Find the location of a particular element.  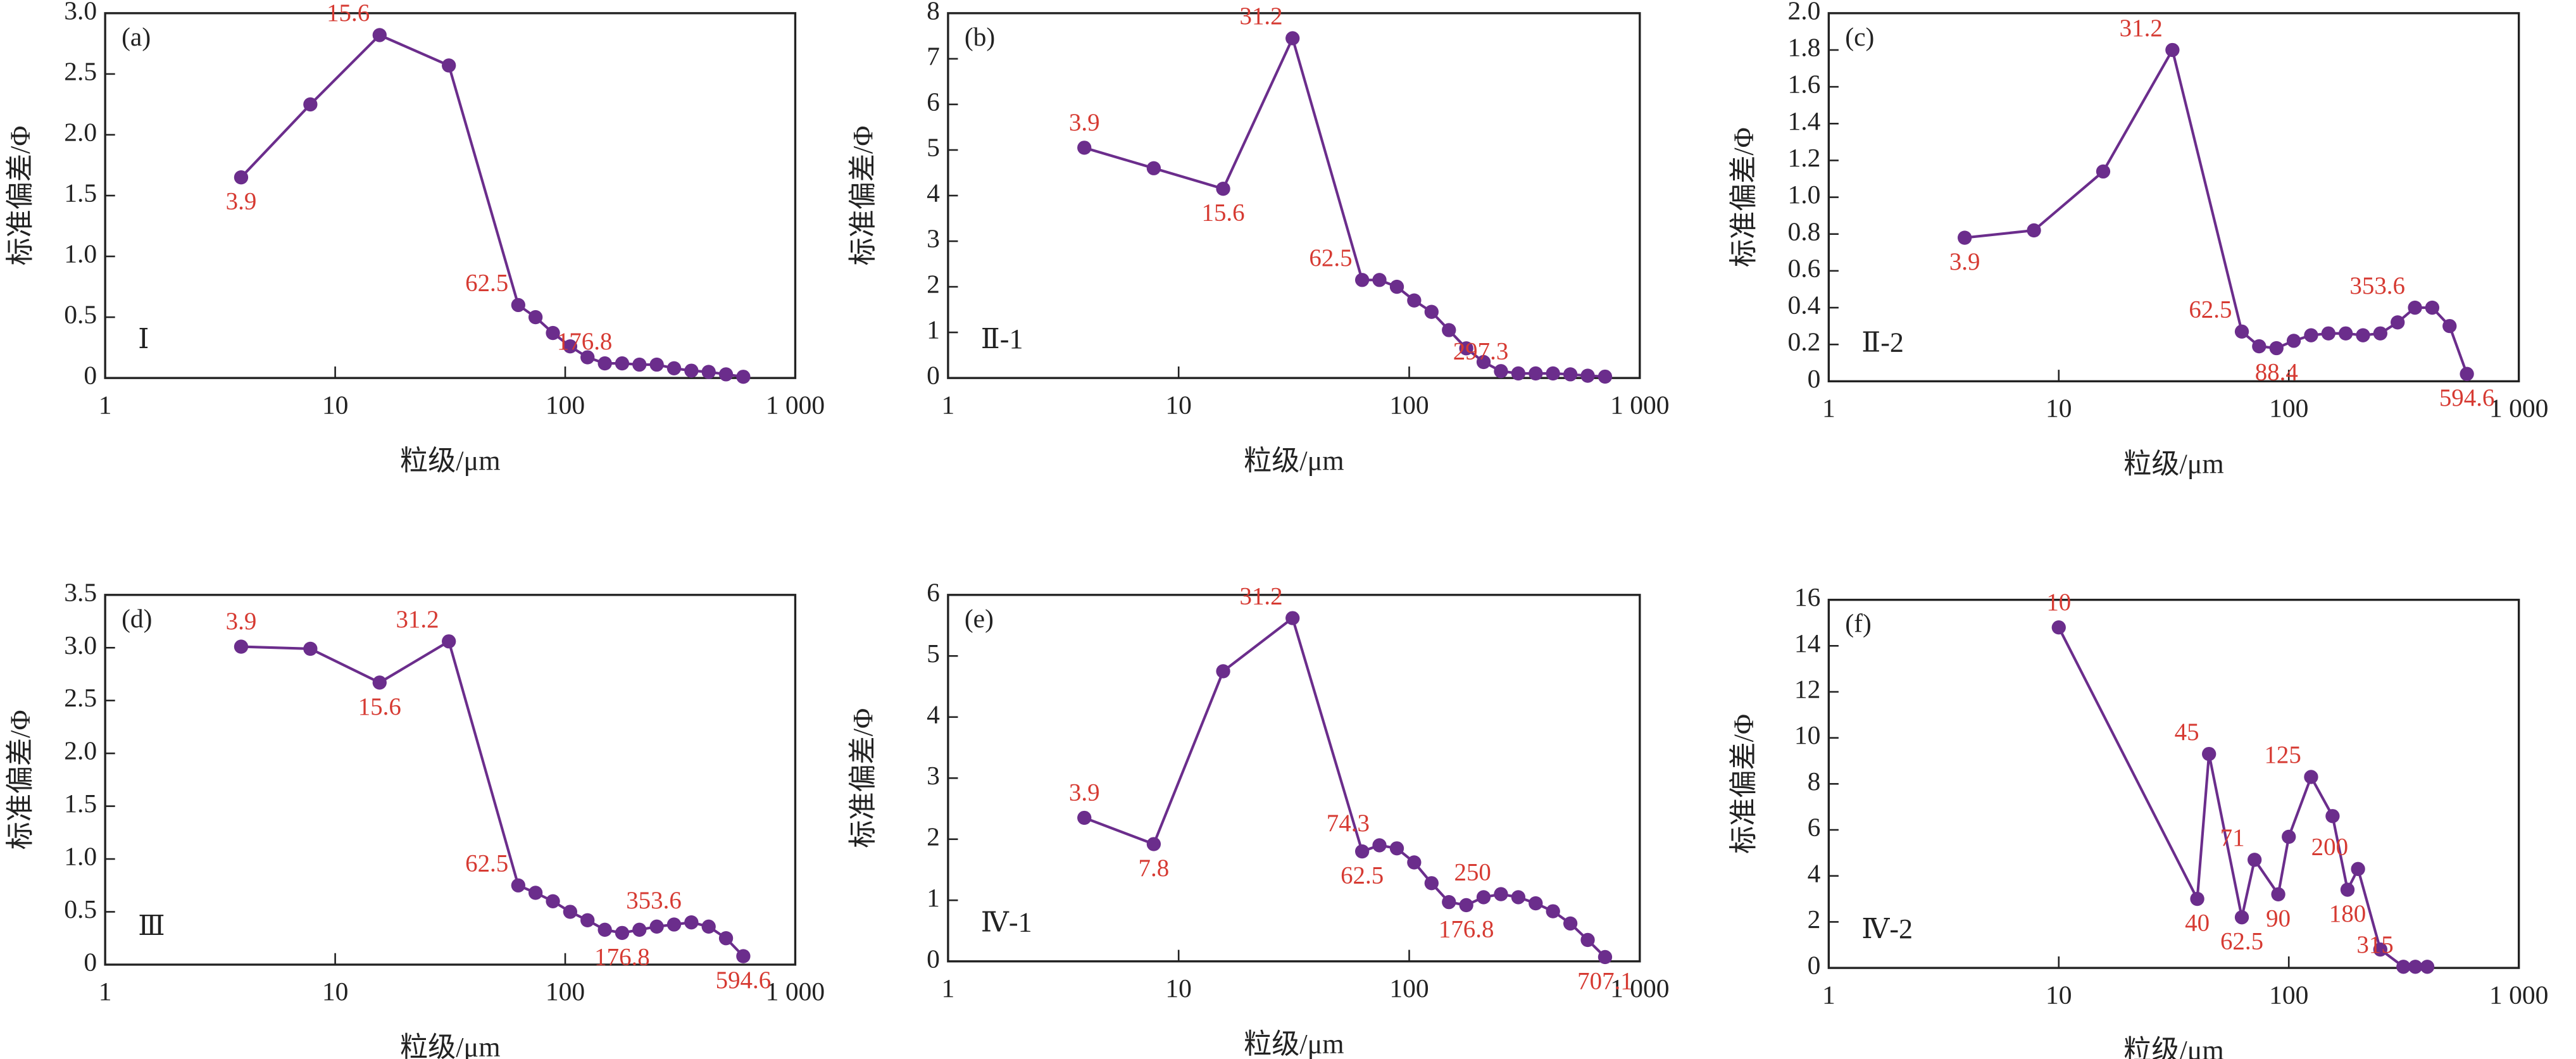

point-label: 707.1 is located at coordinates (1605, 980).